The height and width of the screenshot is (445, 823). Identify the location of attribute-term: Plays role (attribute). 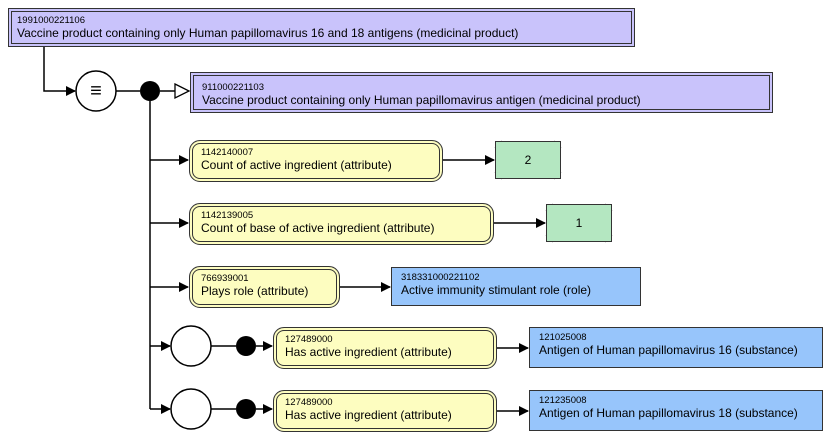
(255, 291).